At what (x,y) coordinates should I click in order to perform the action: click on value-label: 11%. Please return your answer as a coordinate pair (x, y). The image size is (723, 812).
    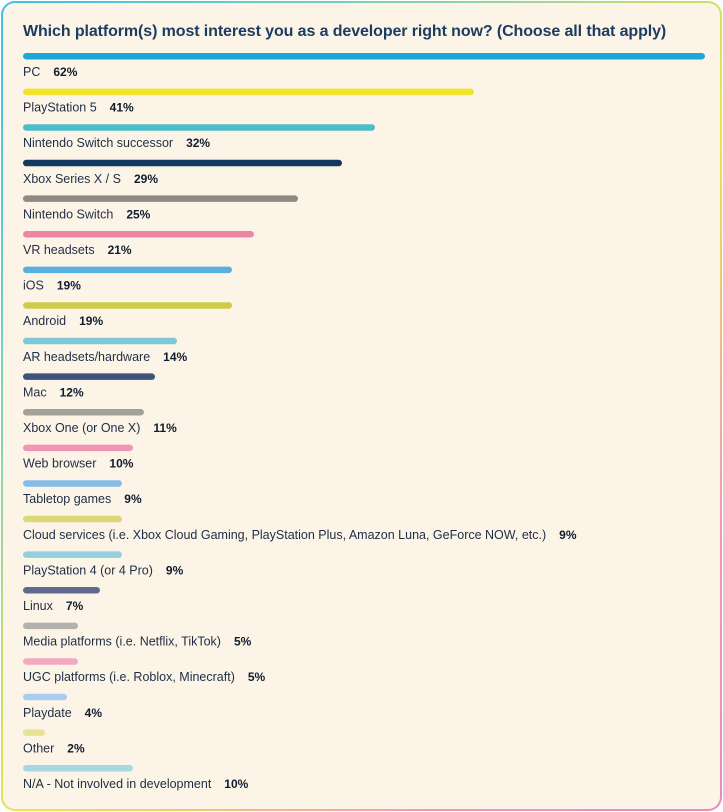
    Looking at the image, I should click on (165, 428).